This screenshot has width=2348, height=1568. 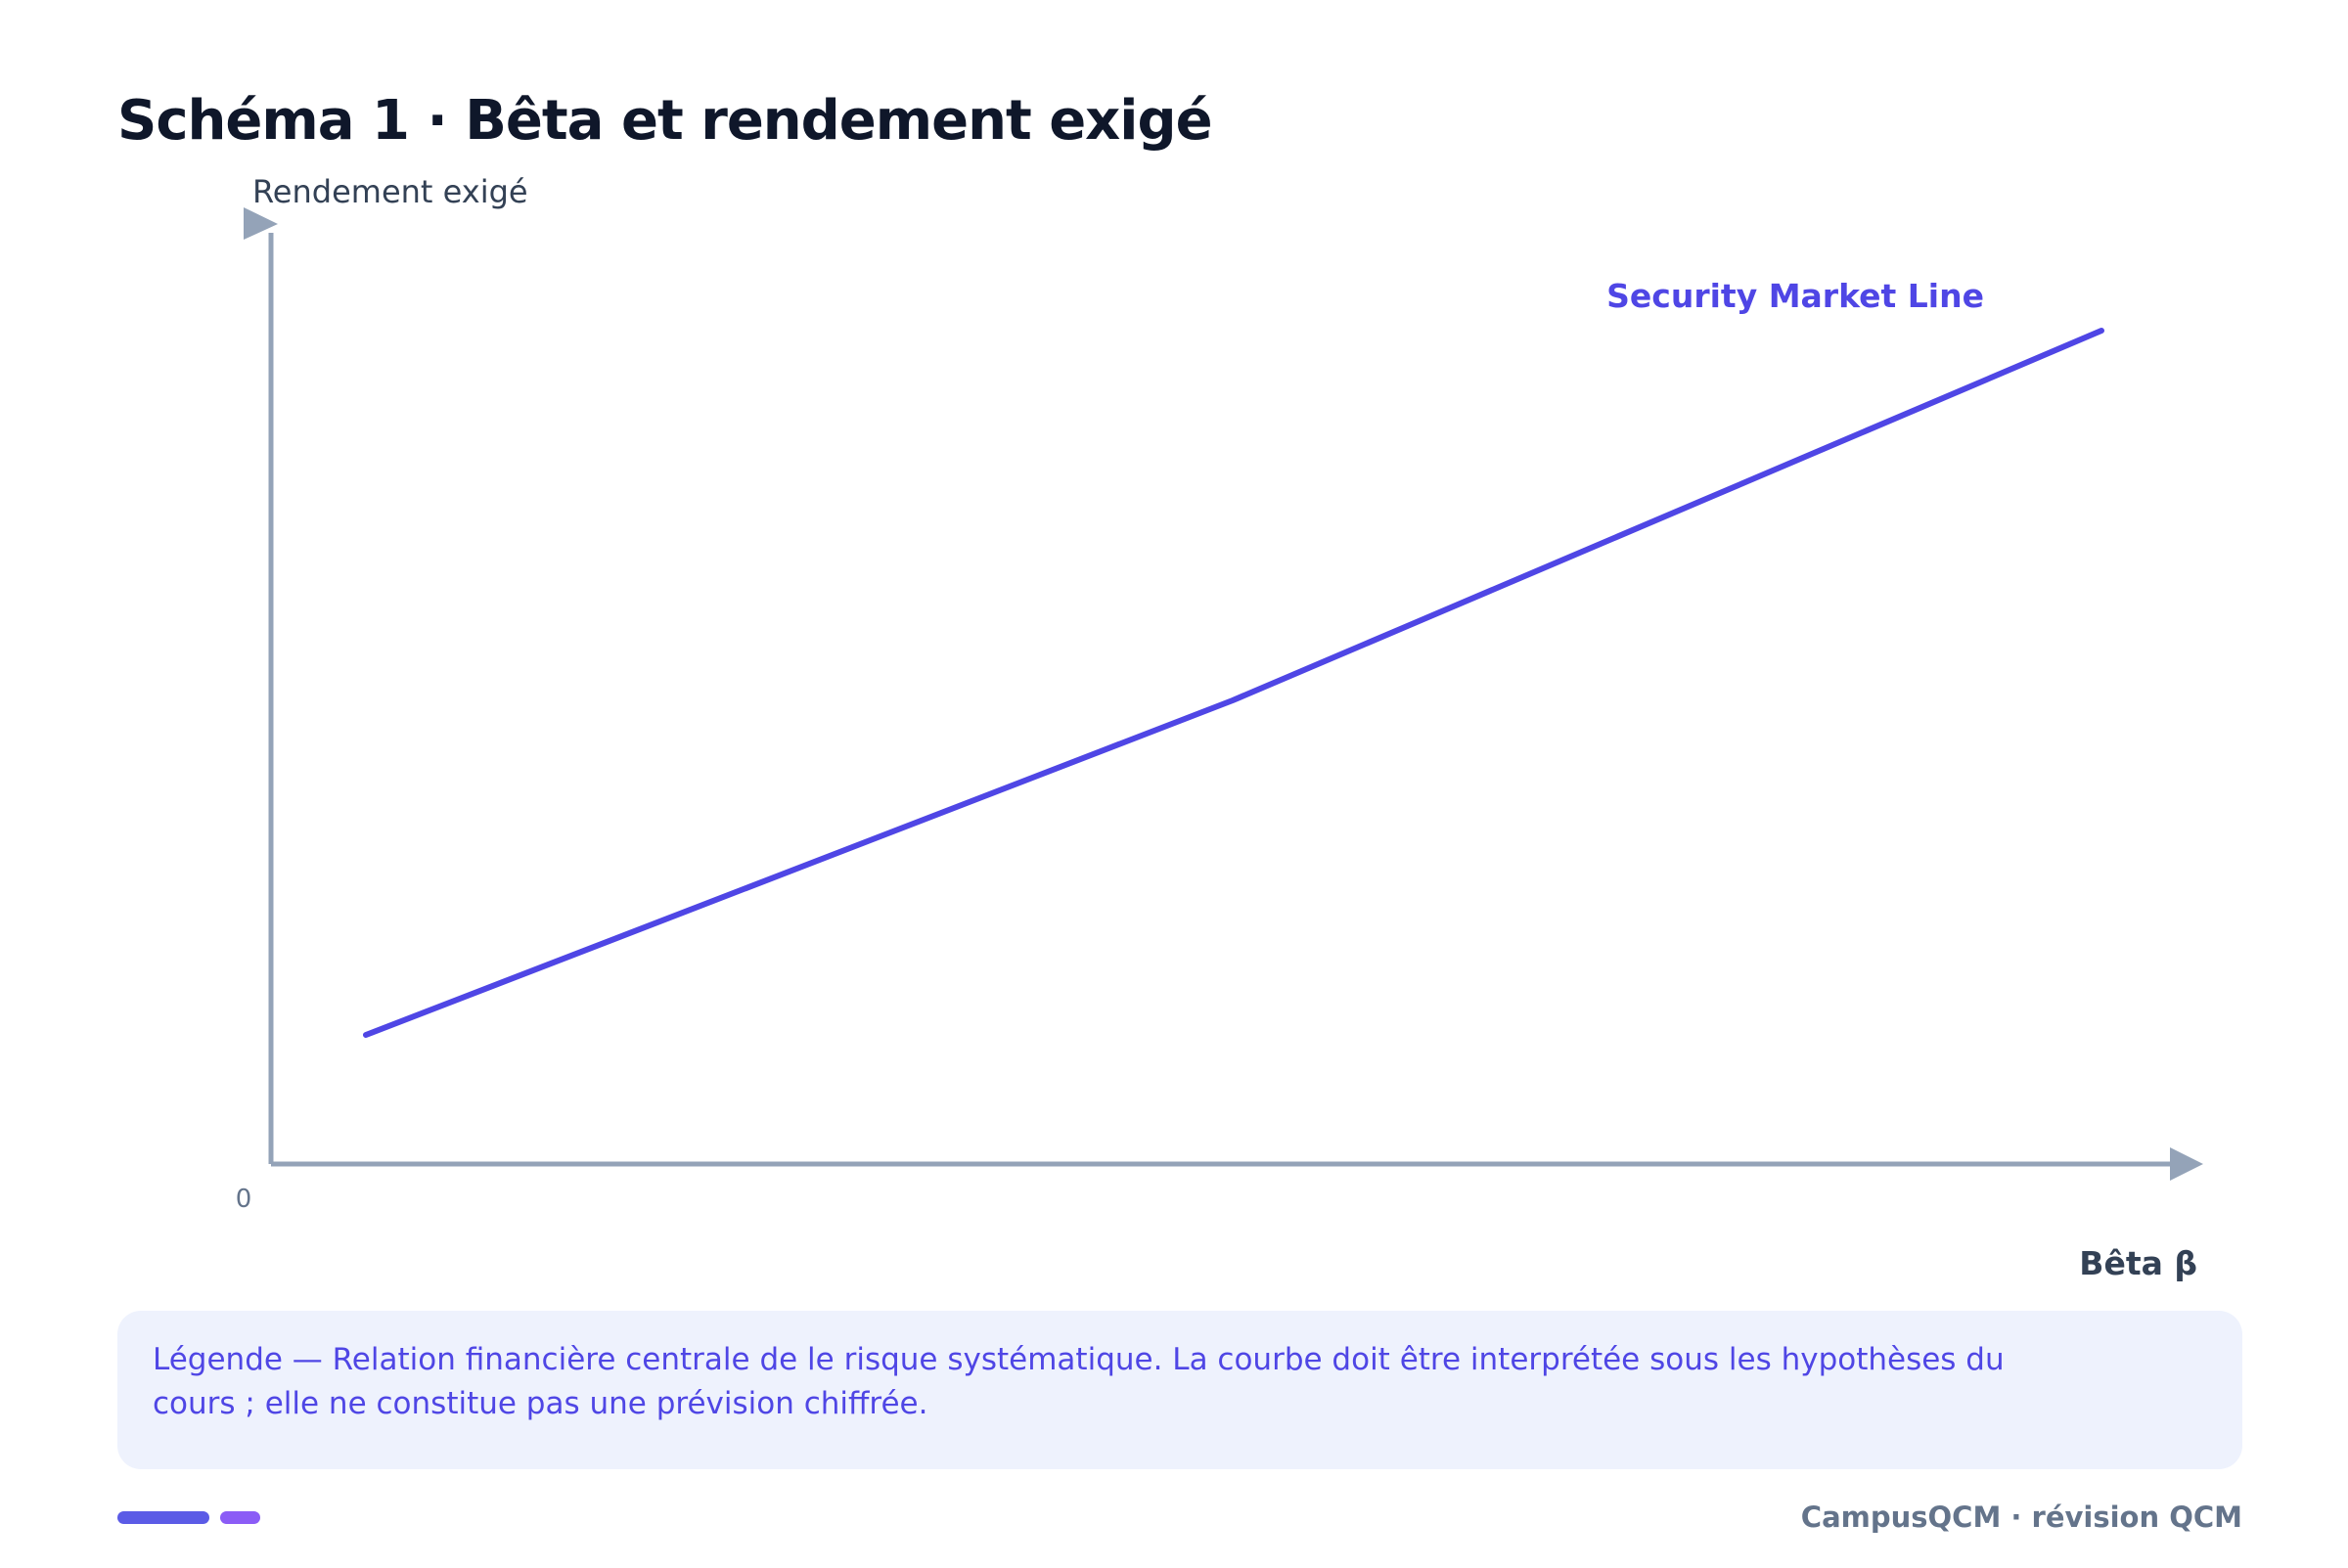 What do you see at coordinates (2138, 1263) in the screenshot?
I see `x-axis-label: Bêta β` at bounding box center [2138, 1263].